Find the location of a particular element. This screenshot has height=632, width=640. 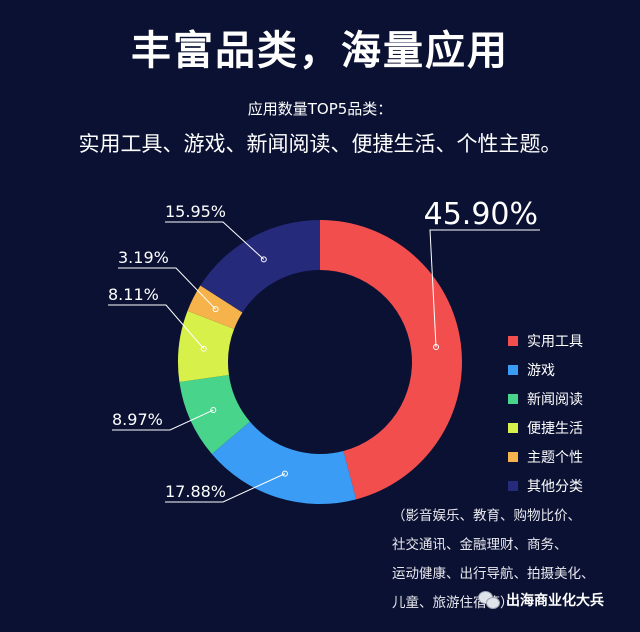

leader-line-news is located at coordinates (163, 420).